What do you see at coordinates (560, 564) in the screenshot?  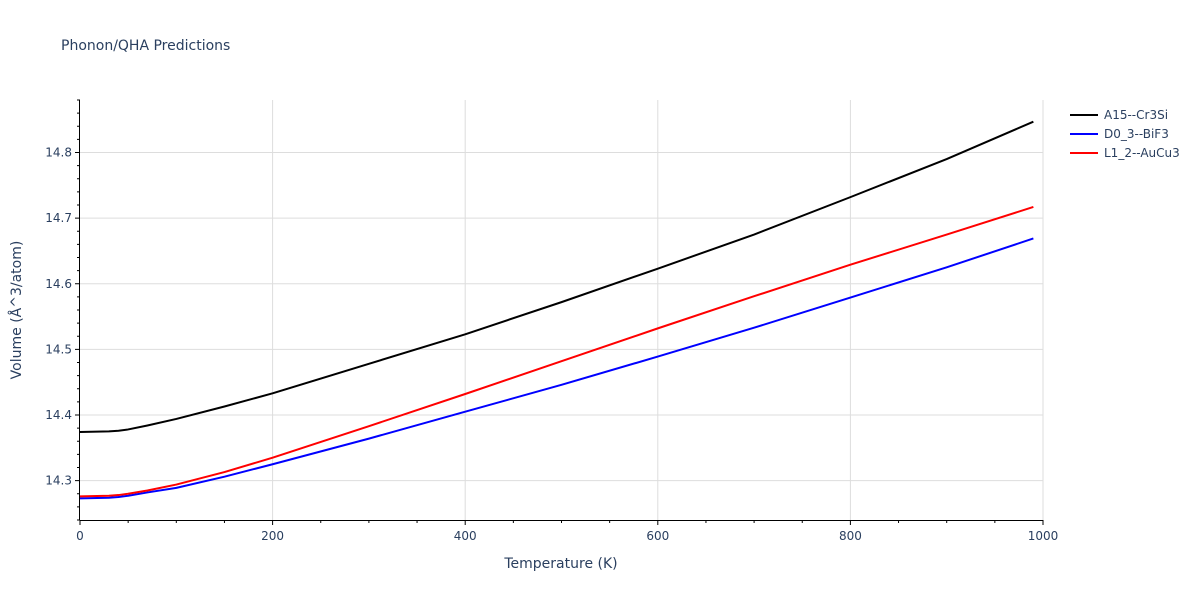 I see `x-axis-title: Temperature (K)` at bounding box center [560, 564].